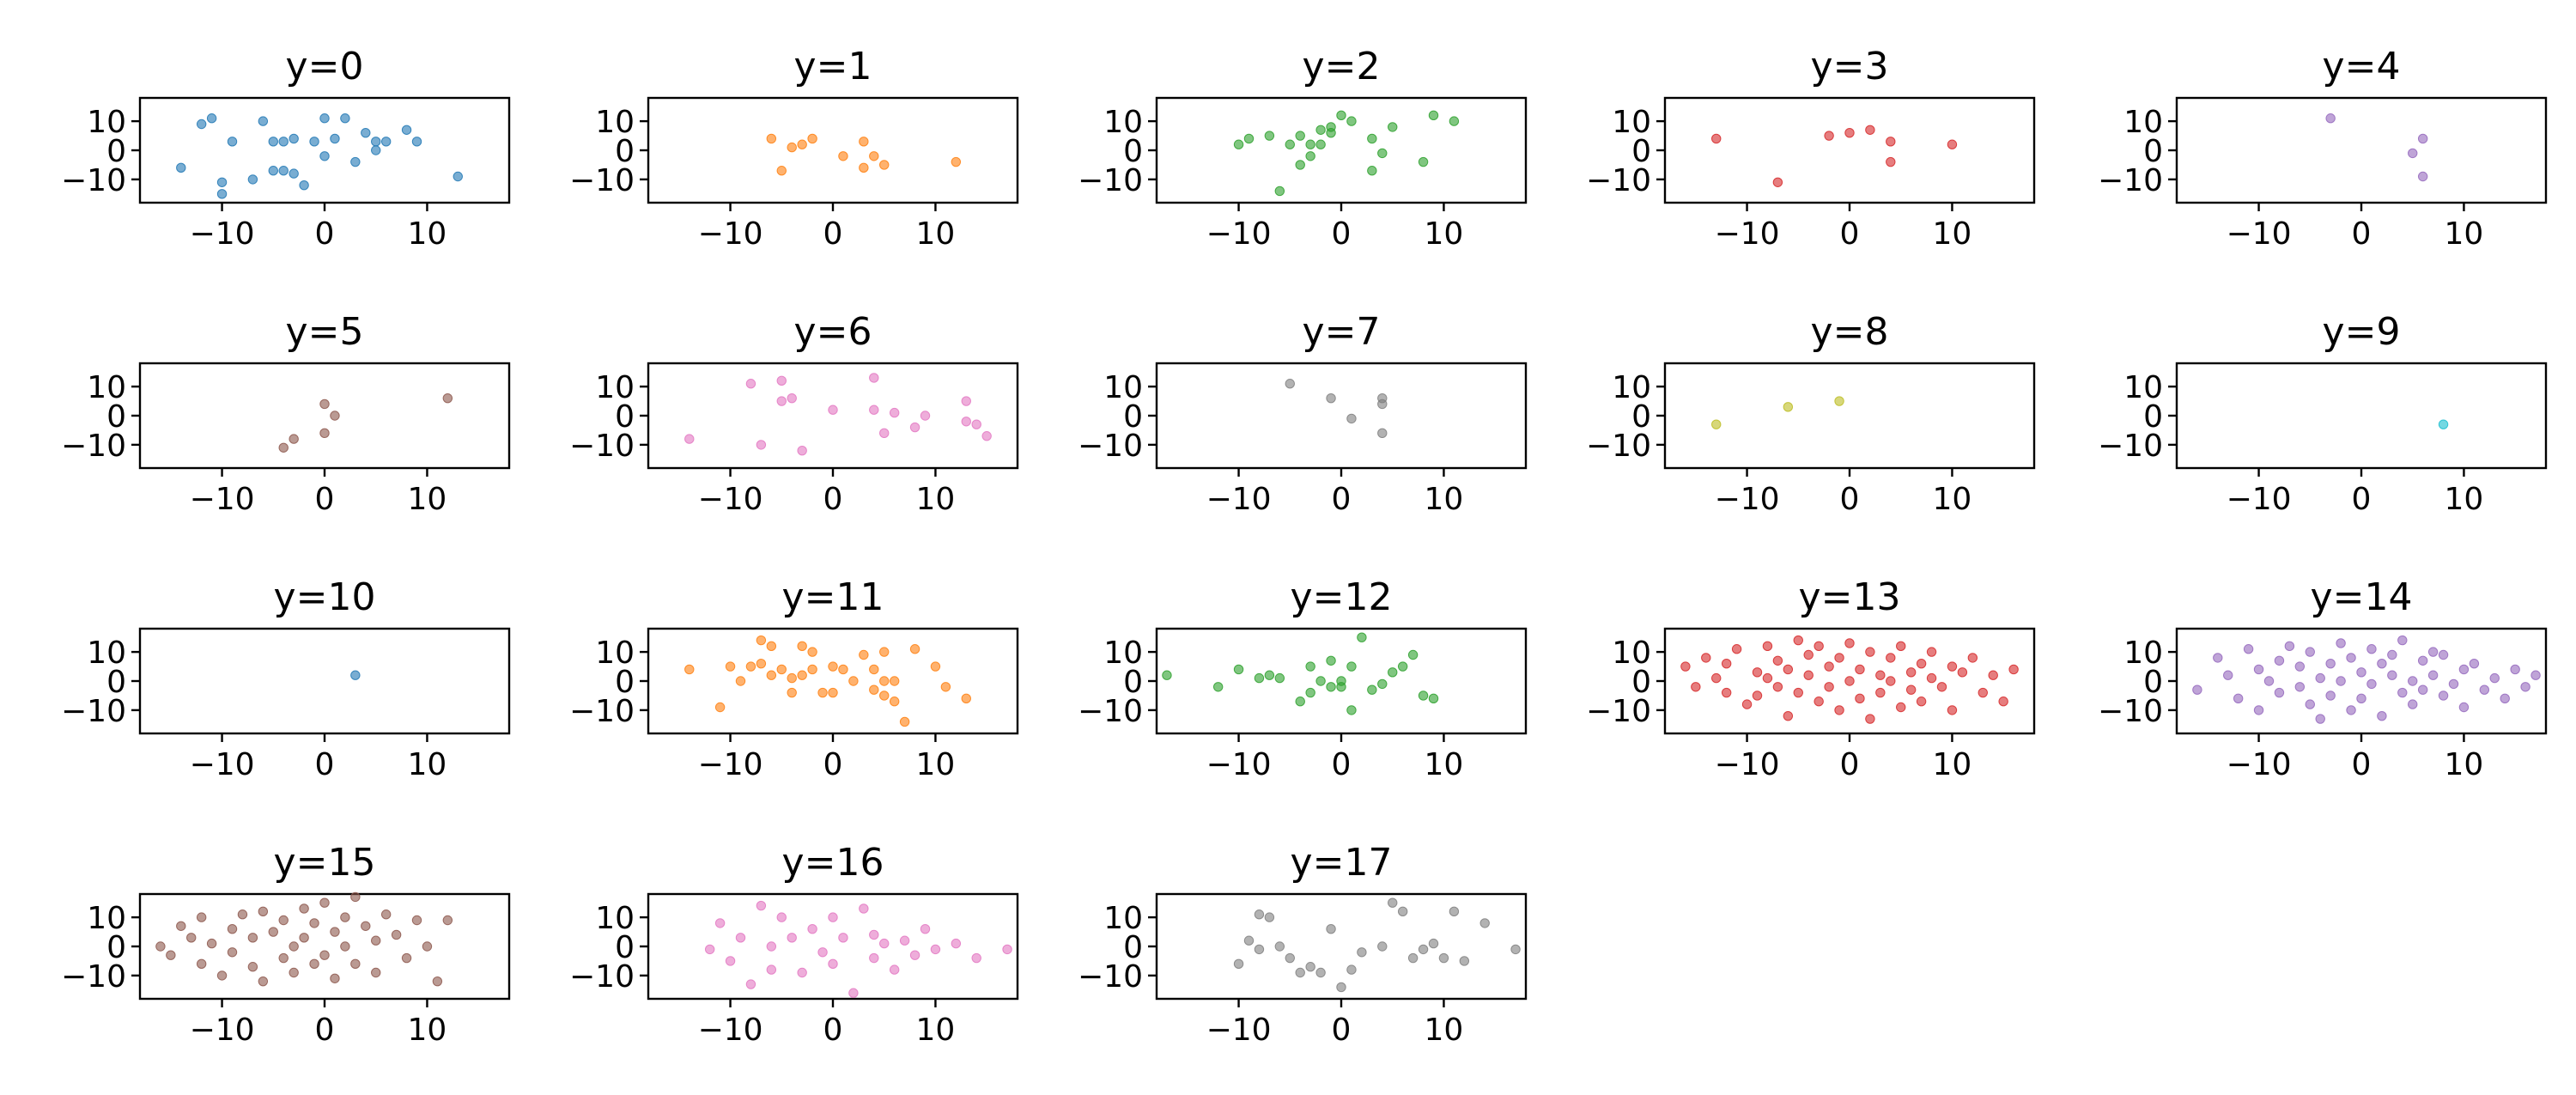  Describe the element at coordinates (833, 416) in the screenshot. I see `panel-6-axes` at that location.